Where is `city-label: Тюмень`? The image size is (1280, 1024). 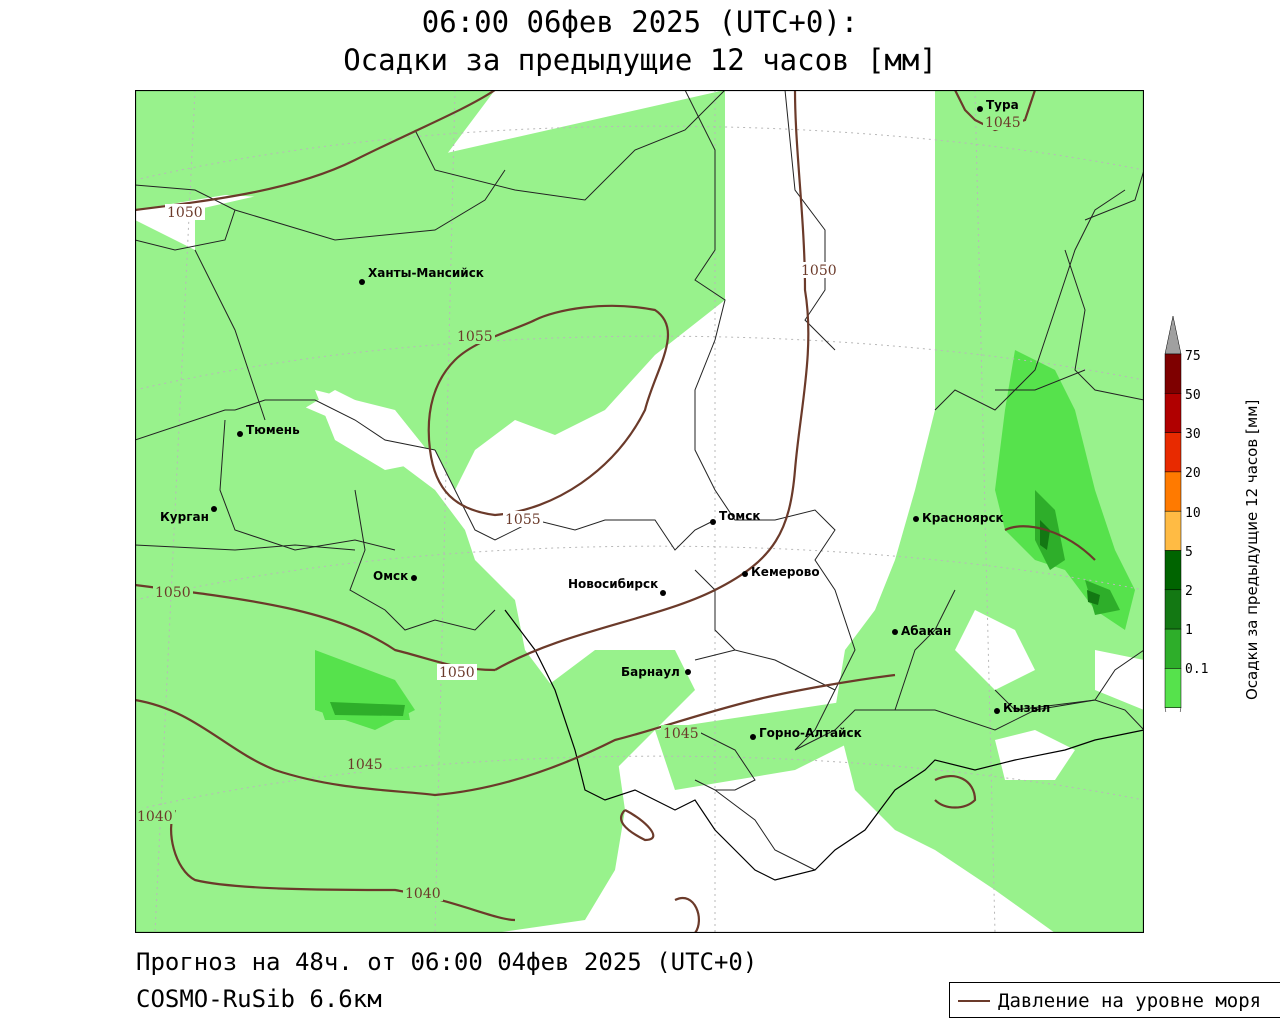 city-label: Тюмень is located at coordinates (273, 430).